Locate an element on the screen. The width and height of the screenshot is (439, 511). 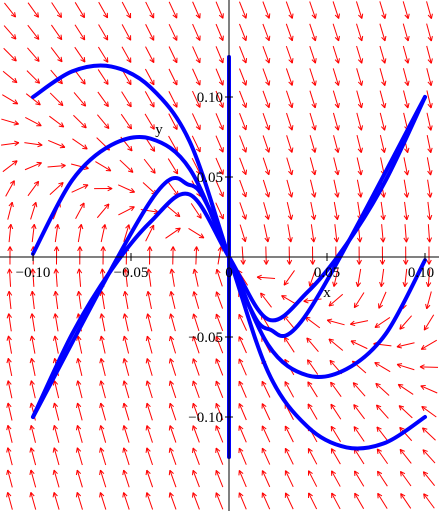
x-tick-label: 0.10 is located at coordinates (421, 273).